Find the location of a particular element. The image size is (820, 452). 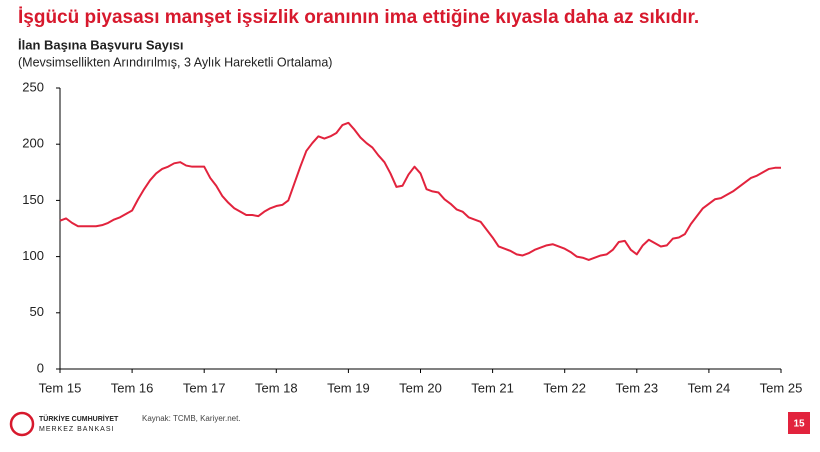

x-tick-label: Tem 18 is located at coordinates (276, 387).